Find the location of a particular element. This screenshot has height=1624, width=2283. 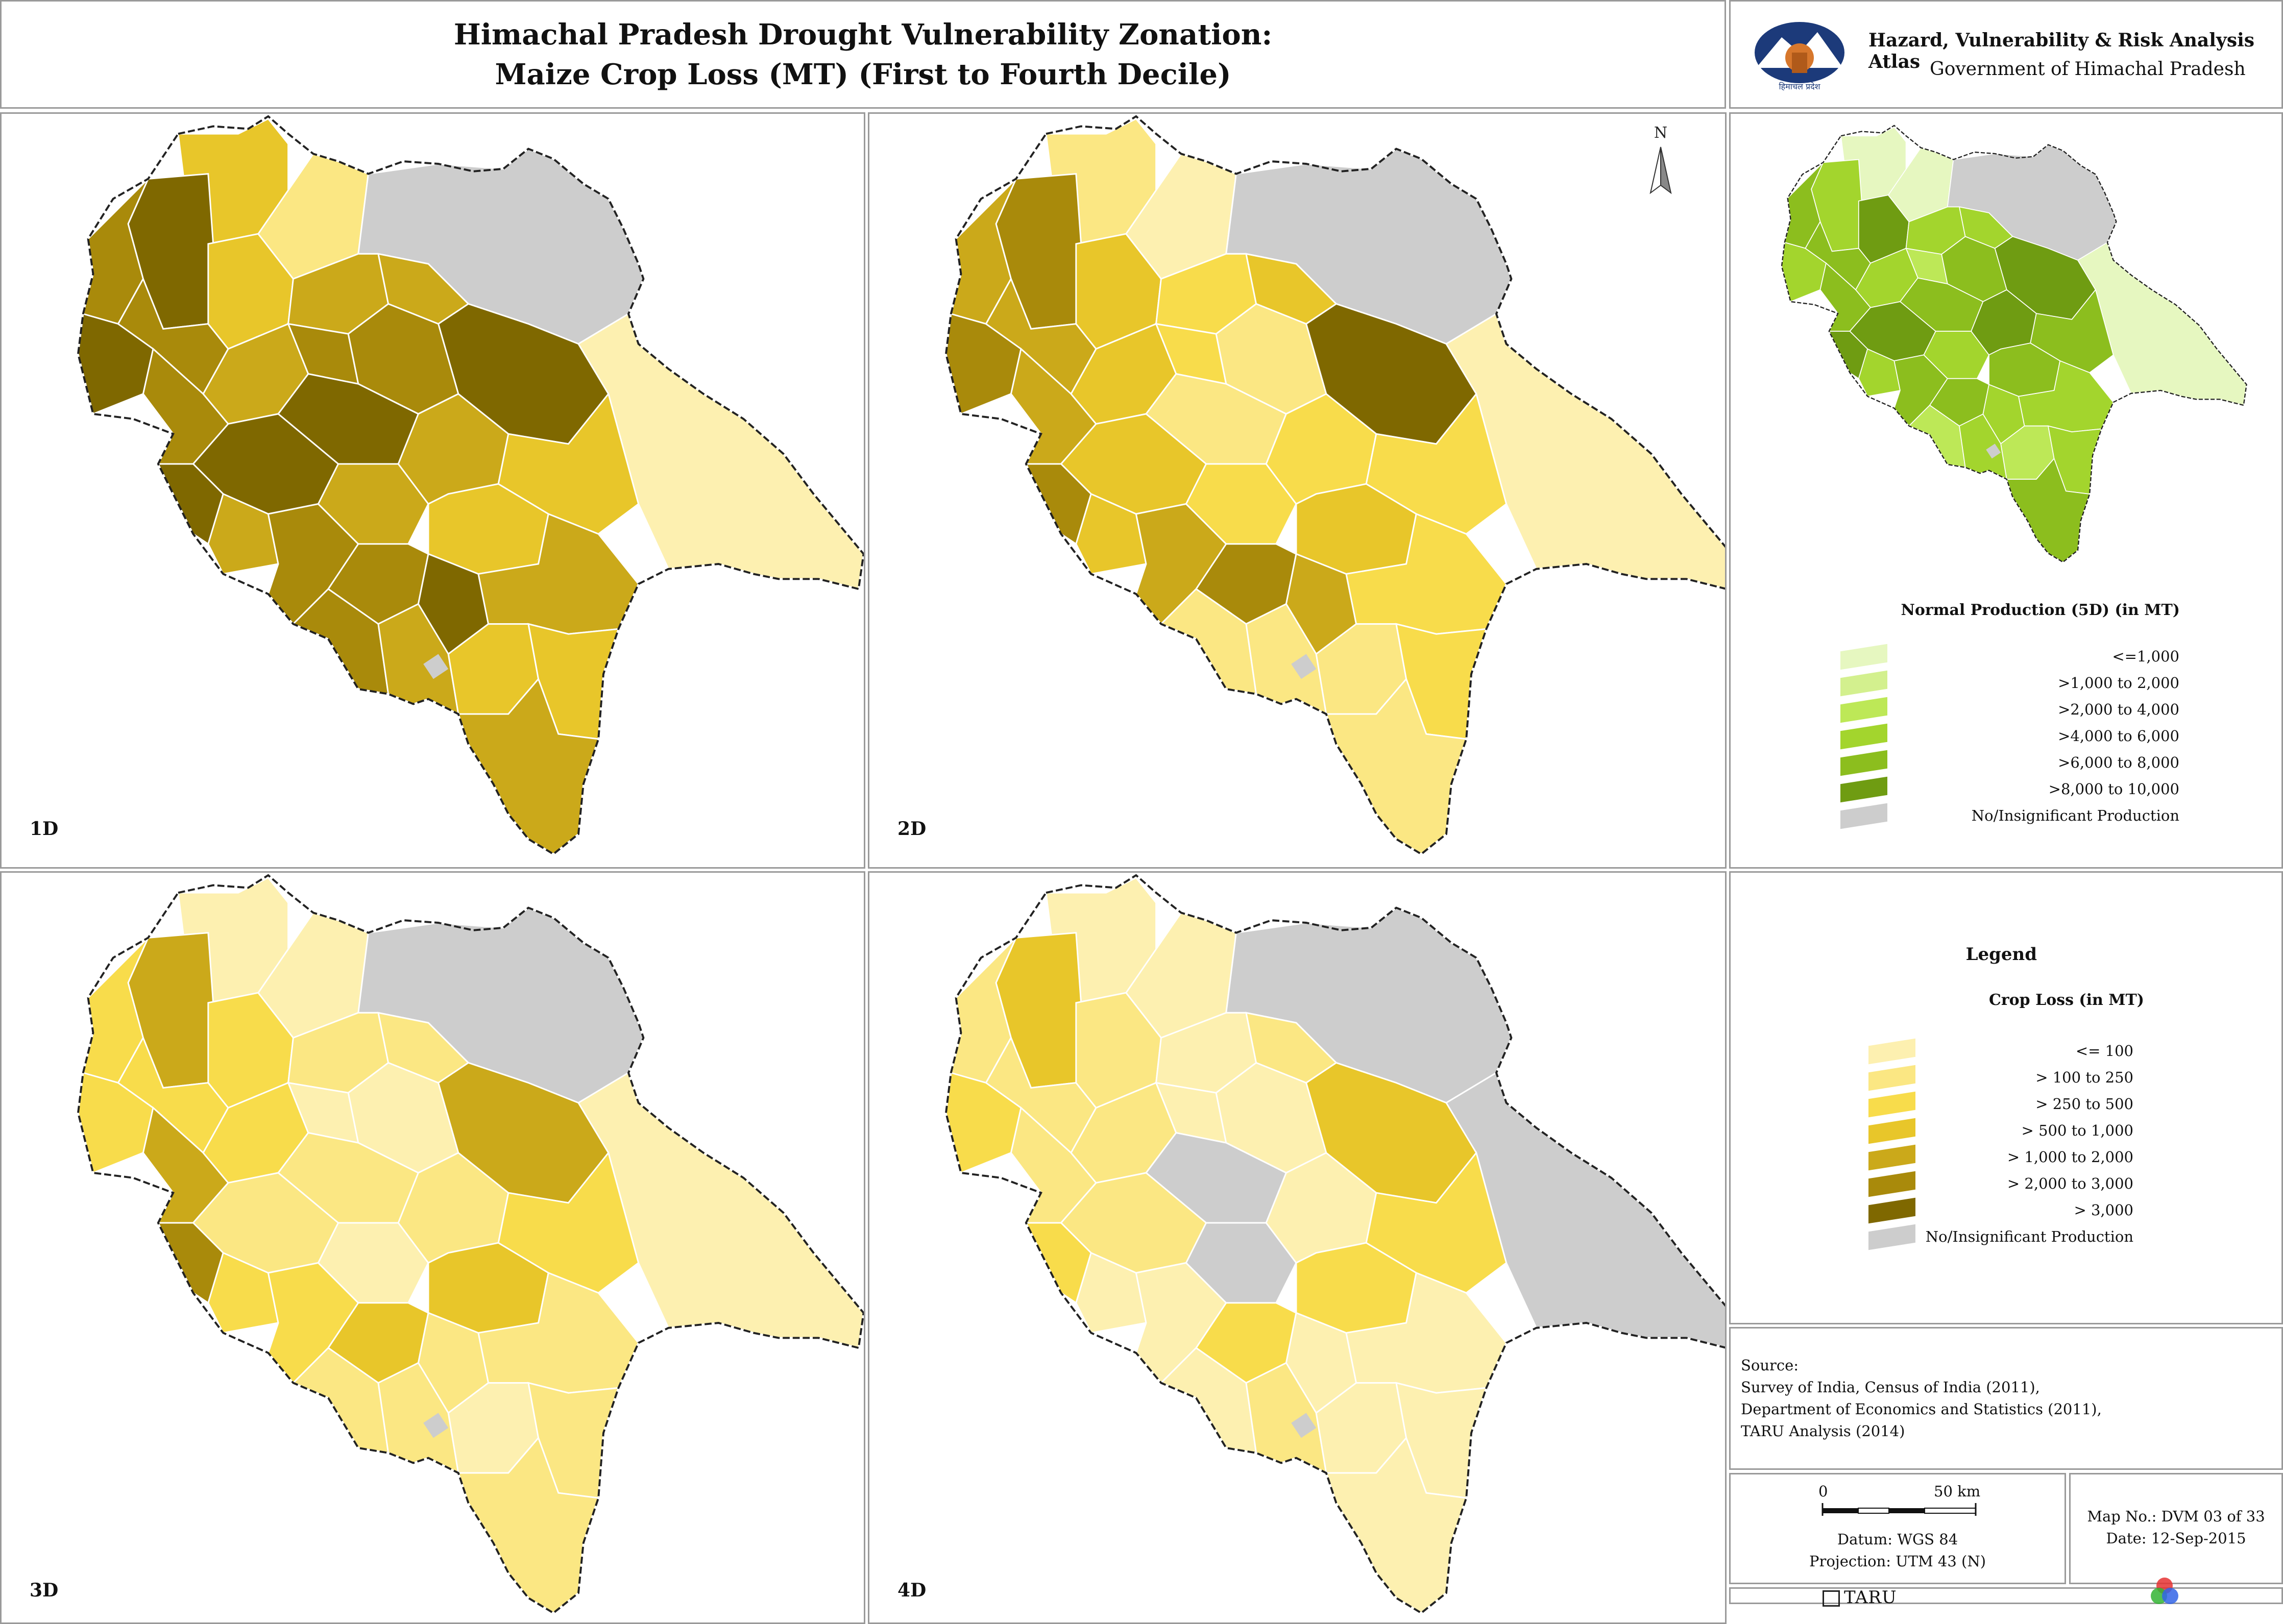

panel-label-4d: 4D is located at coordinates (912, 1590).